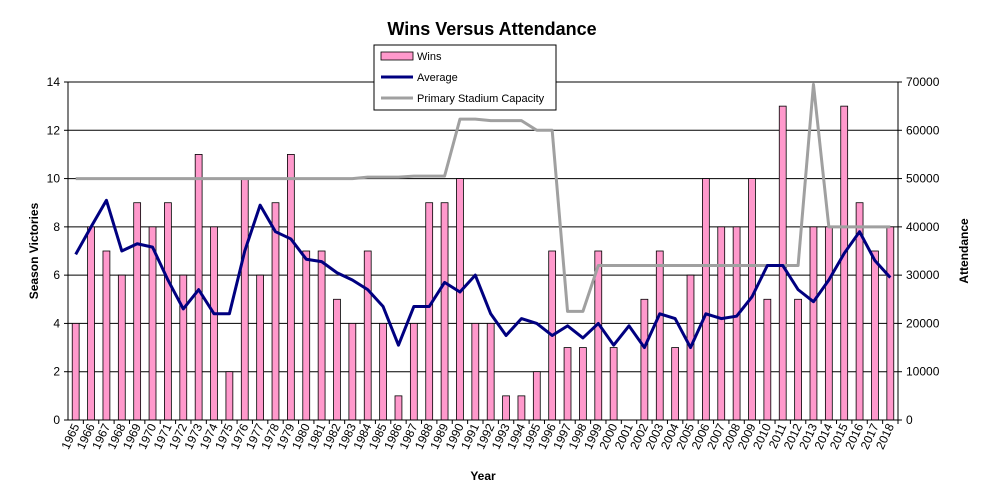  Describe the element at coordinates (675, 384) in the screenshot. I see `bar-wins-2004` at that location.